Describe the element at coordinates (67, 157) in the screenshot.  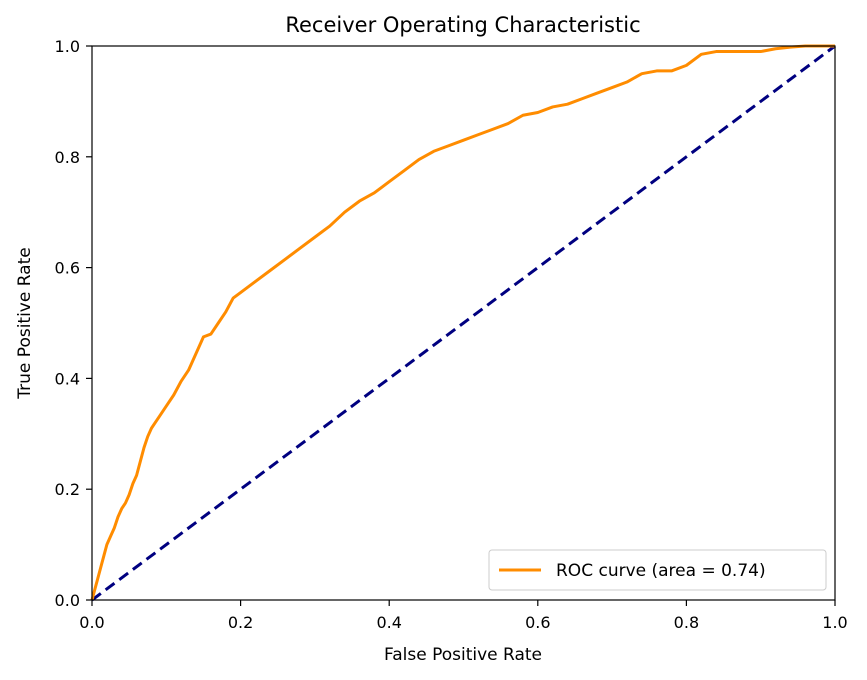
I see `y-tick-label: 0.8` at that location.